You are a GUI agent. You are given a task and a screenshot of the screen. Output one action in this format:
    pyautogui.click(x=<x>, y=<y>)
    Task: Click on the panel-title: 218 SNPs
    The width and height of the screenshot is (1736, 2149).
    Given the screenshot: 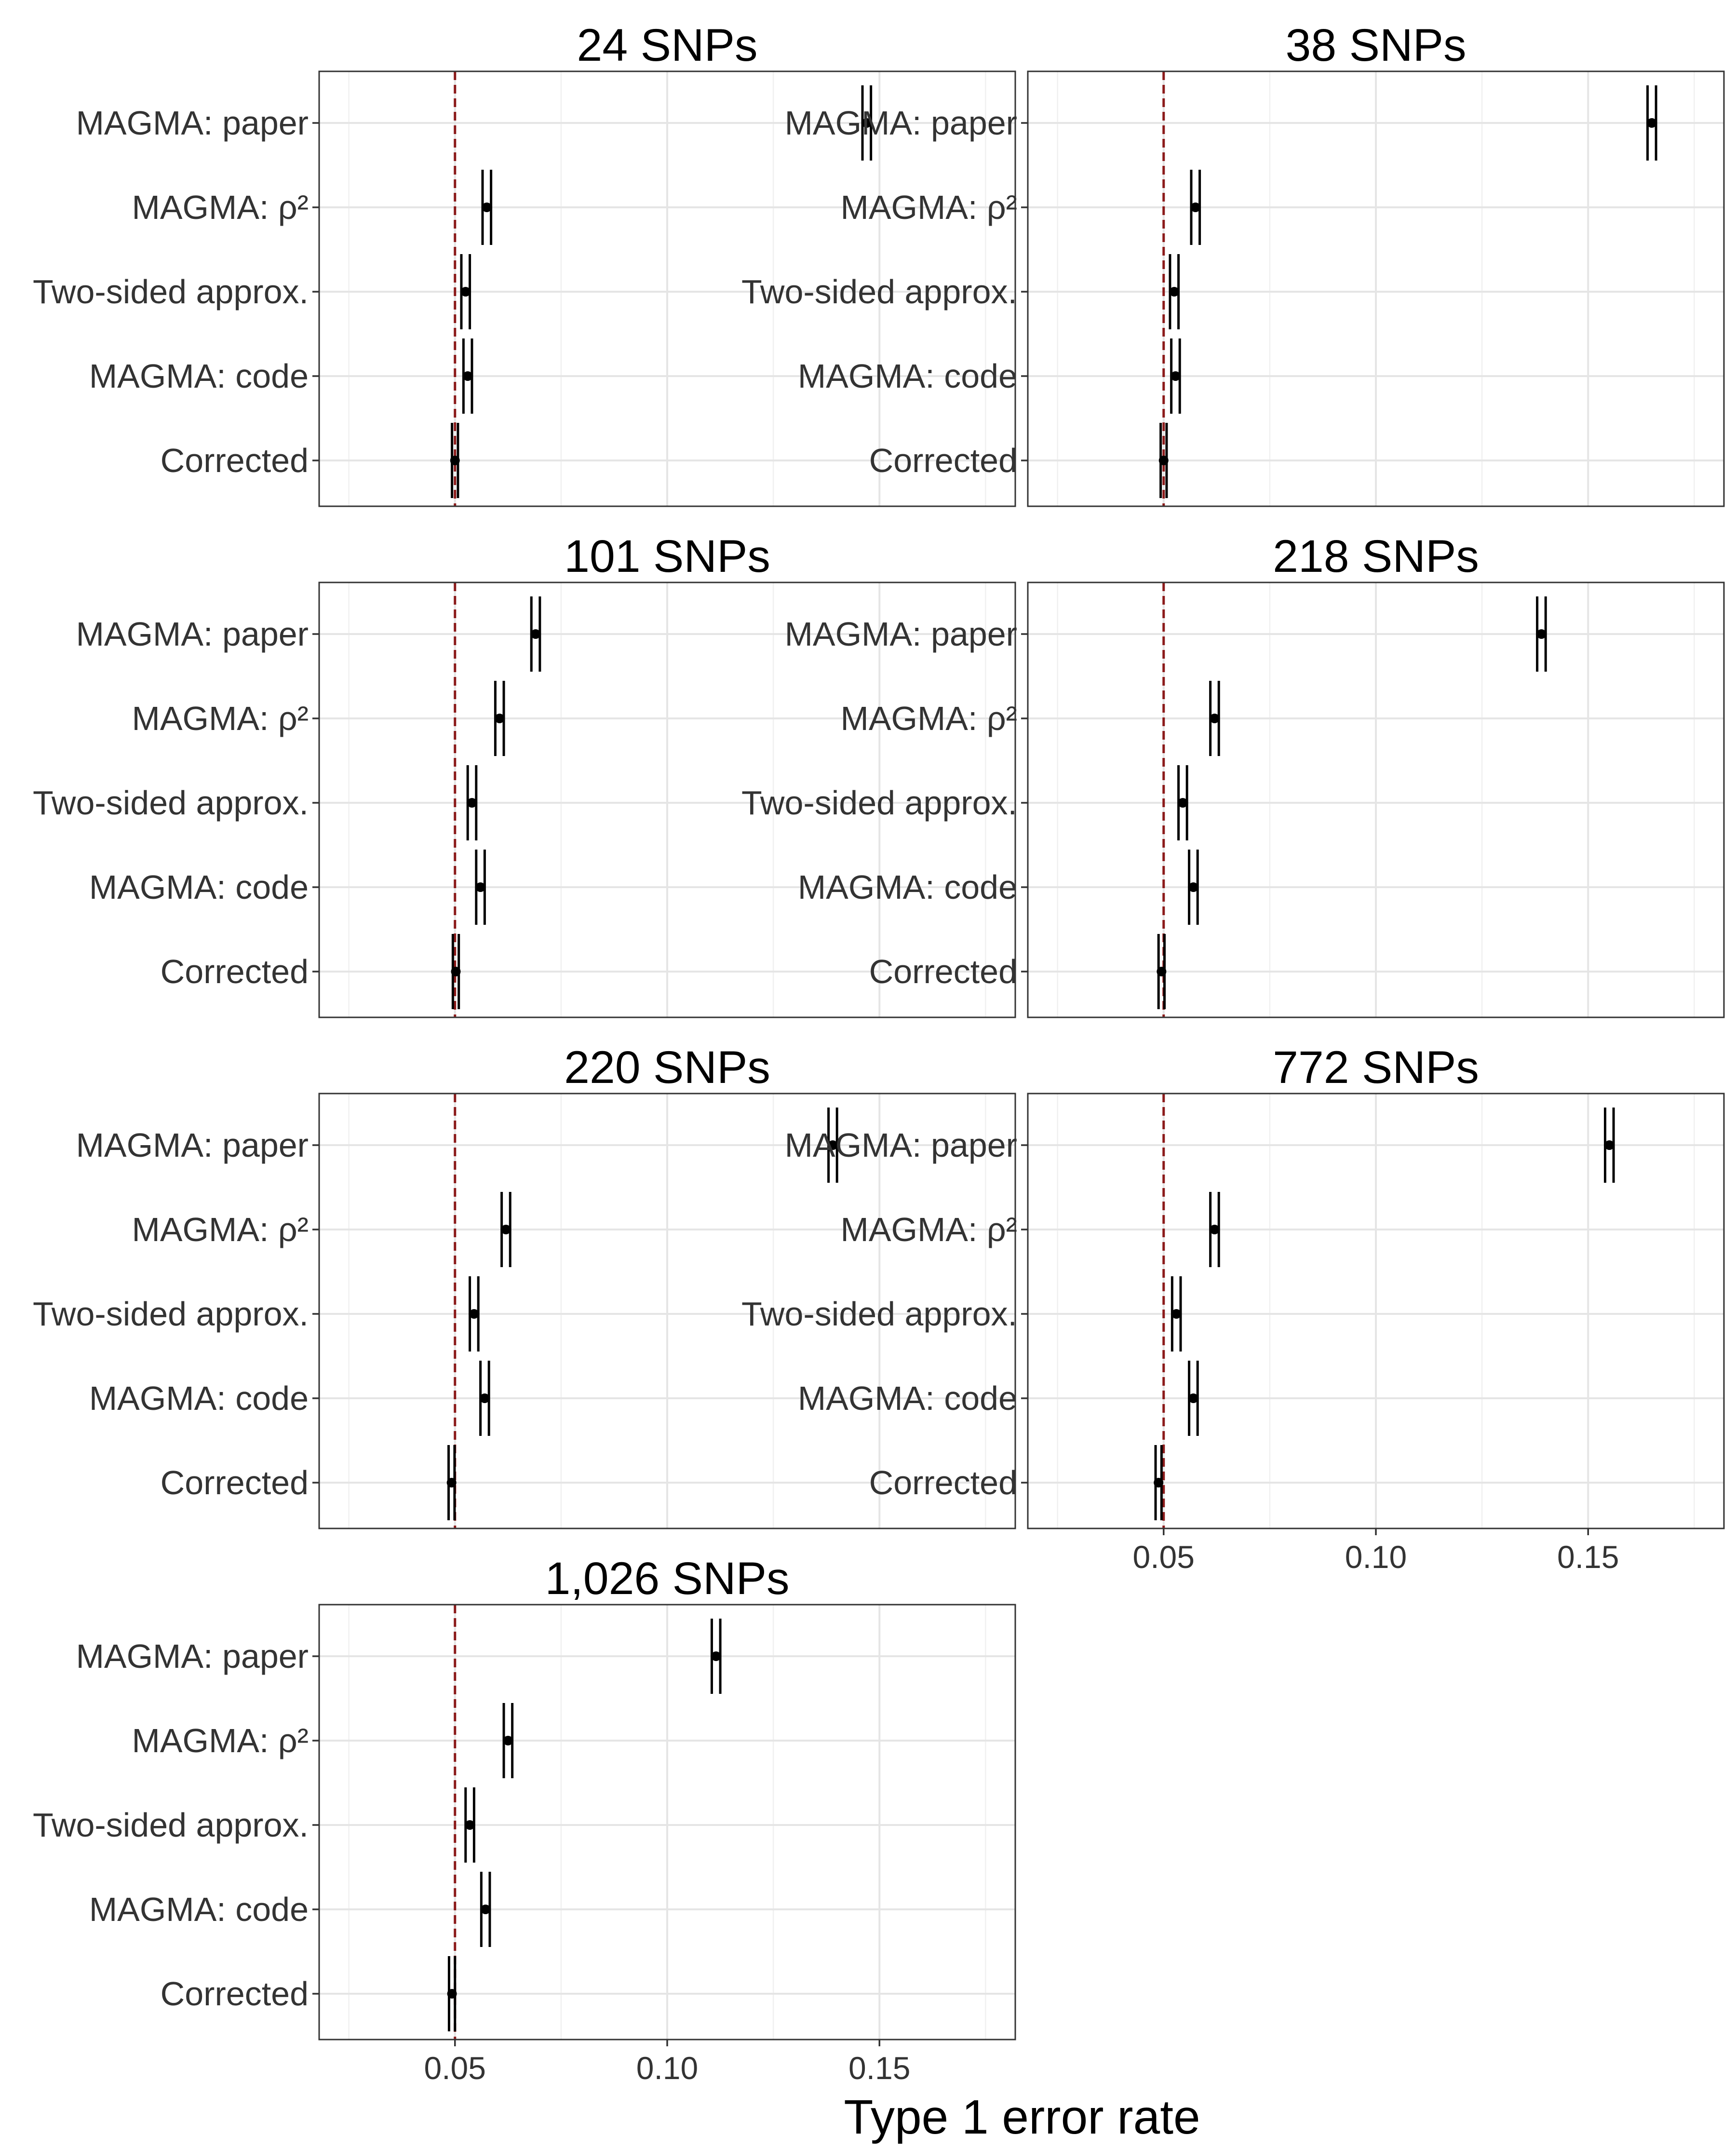 What is the action you would take?
    pyautogui.click(x=1376, y=556)
    